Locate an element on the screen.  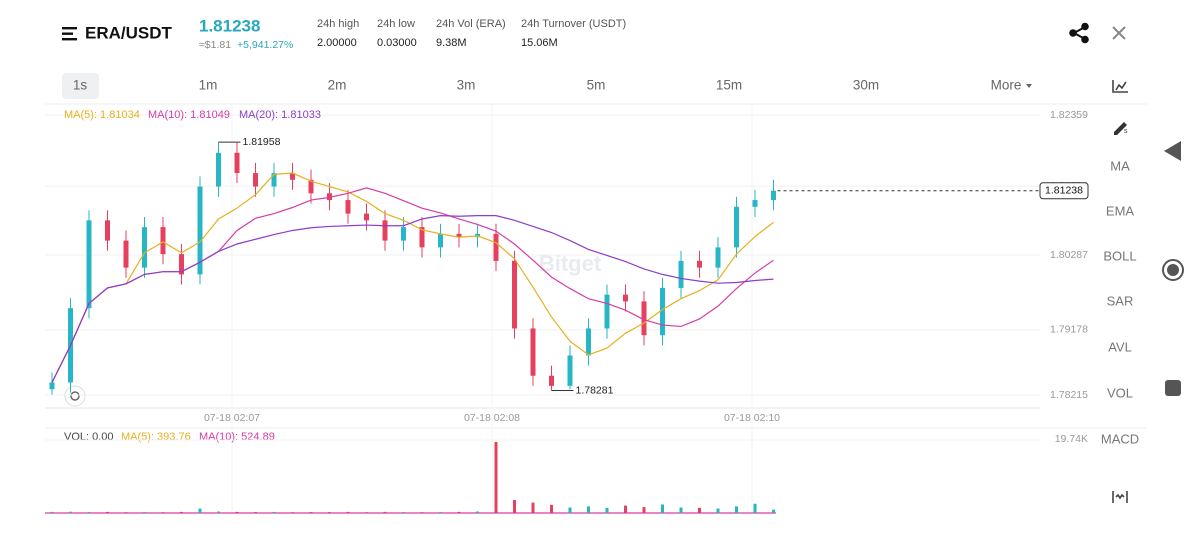
home-button is located at coordinates (1173, 270).